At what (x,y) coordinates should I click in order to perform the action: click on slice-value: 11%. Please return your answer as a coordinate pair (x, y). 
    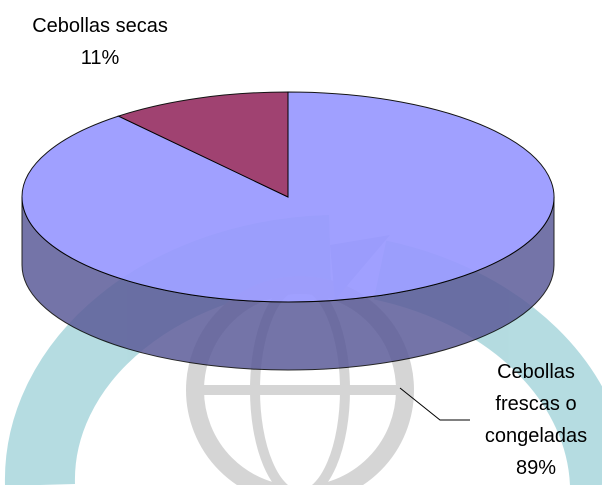
    Looking at the image, I should click on (100, 58).